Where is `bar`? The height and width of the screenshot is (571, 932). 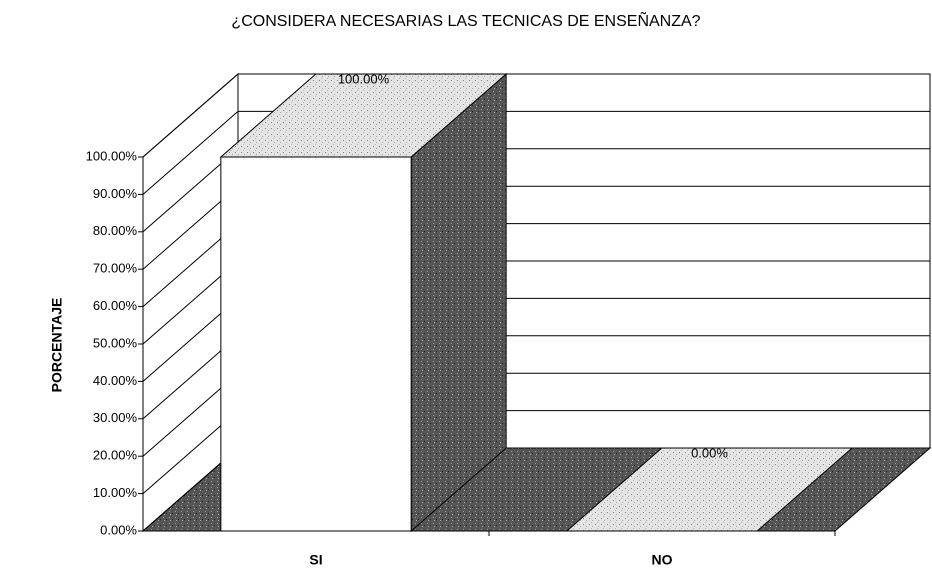 bar is located at coordinates (316, 344).